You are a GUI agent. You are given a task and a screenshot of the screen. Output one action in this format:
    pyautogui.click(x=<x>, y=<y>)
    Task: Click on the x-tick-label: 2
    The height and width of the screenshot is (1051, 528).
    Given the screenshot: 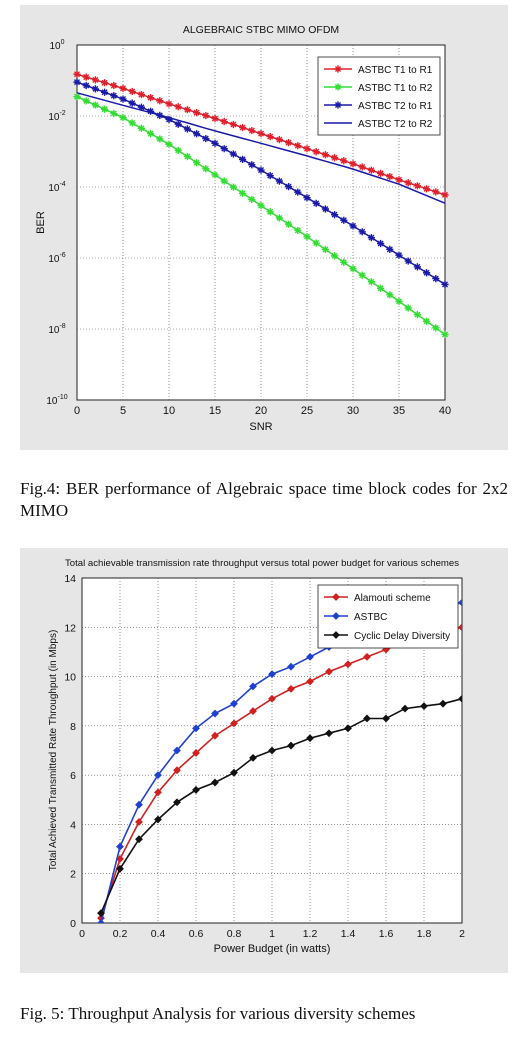 What is the action you would take?
    pyautogui.click(x=462, y=934)
    